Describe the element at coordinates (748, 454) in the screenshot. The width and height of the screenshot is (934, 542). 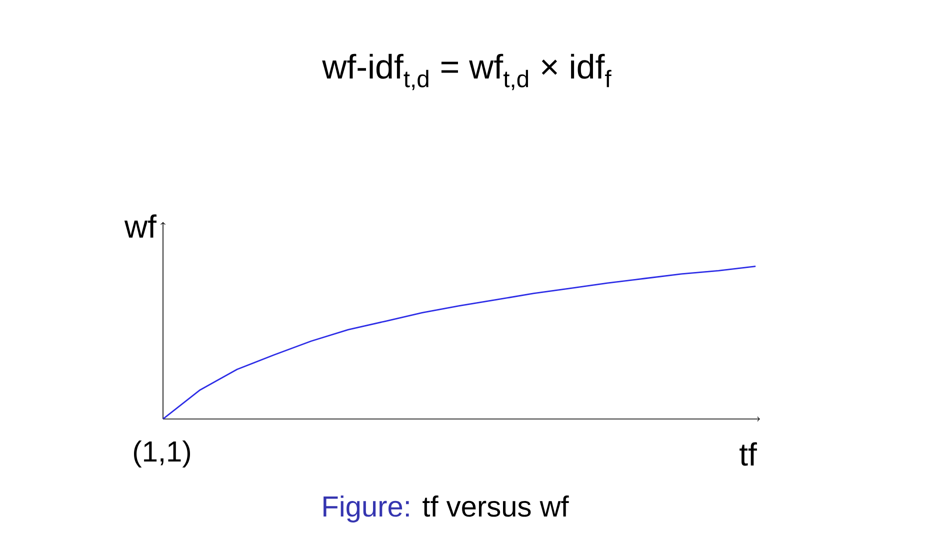
I see `x-axis-title: tf` at that location.